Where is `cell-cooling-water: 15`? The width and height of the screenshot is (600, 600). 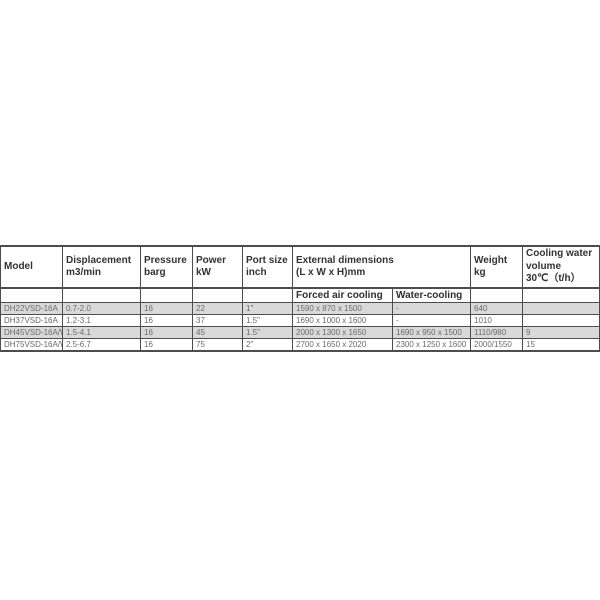 cell-cooling-water: 15 is located at coordinates (561, 345).